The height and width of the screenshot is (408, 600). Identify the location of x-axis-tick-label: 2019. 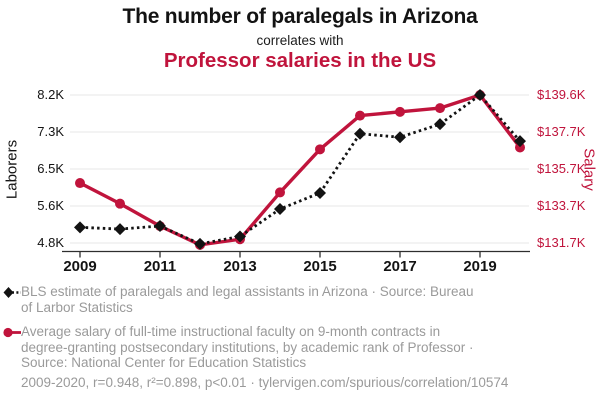
(480, 266).